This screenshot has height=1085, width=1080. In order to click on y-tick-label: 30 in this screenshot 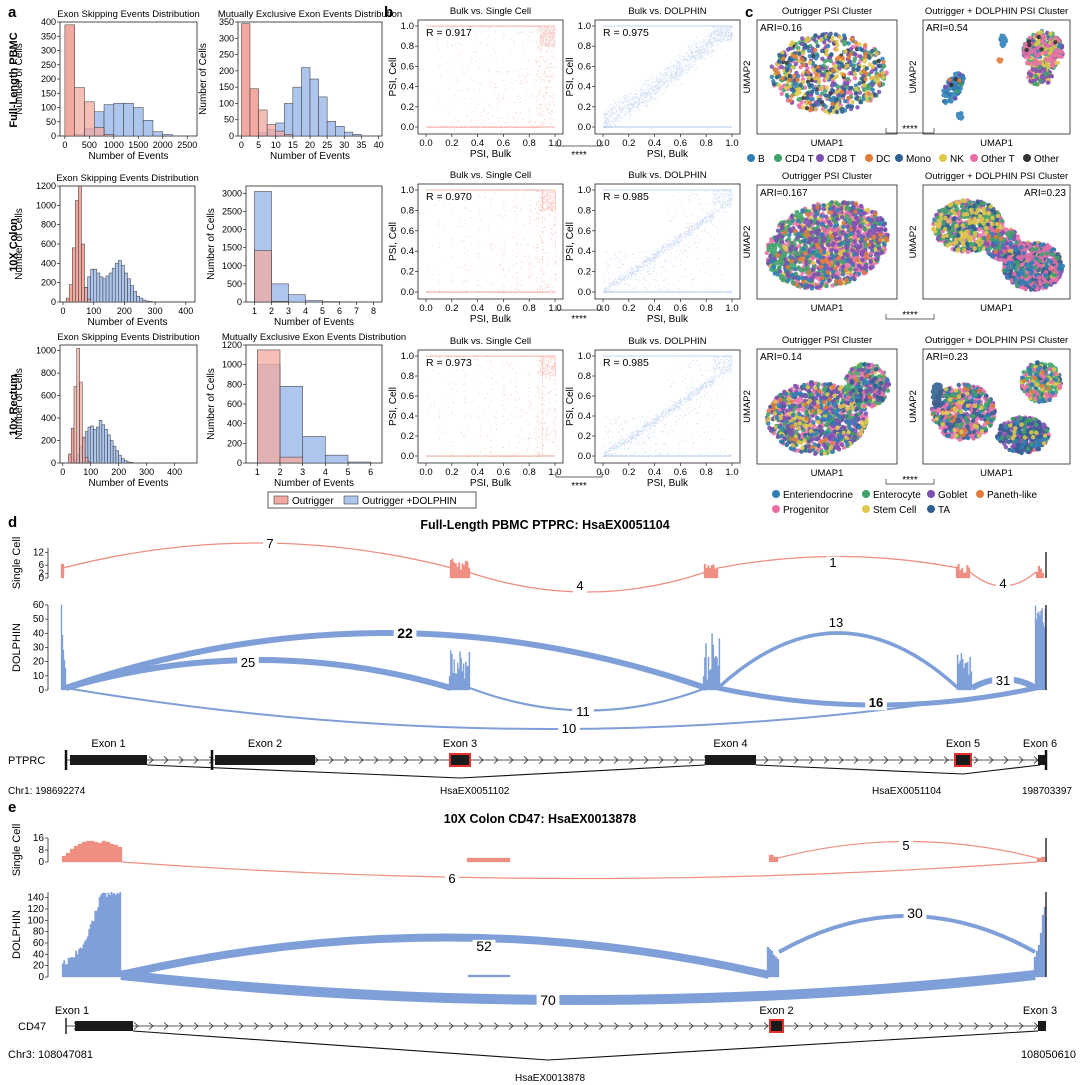, I will do `click(39, 648)`.